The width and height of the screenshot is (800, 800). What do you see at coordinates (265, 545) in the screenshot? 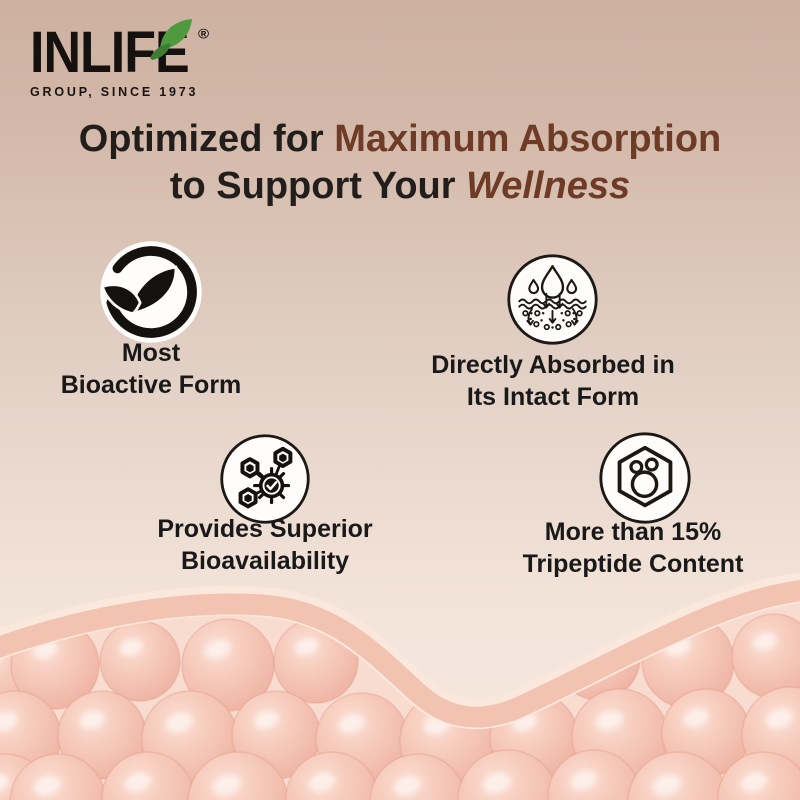
I see `feature-label-bioavailability: Provides Superior Bioavailability` at bounding box center [265, 545].